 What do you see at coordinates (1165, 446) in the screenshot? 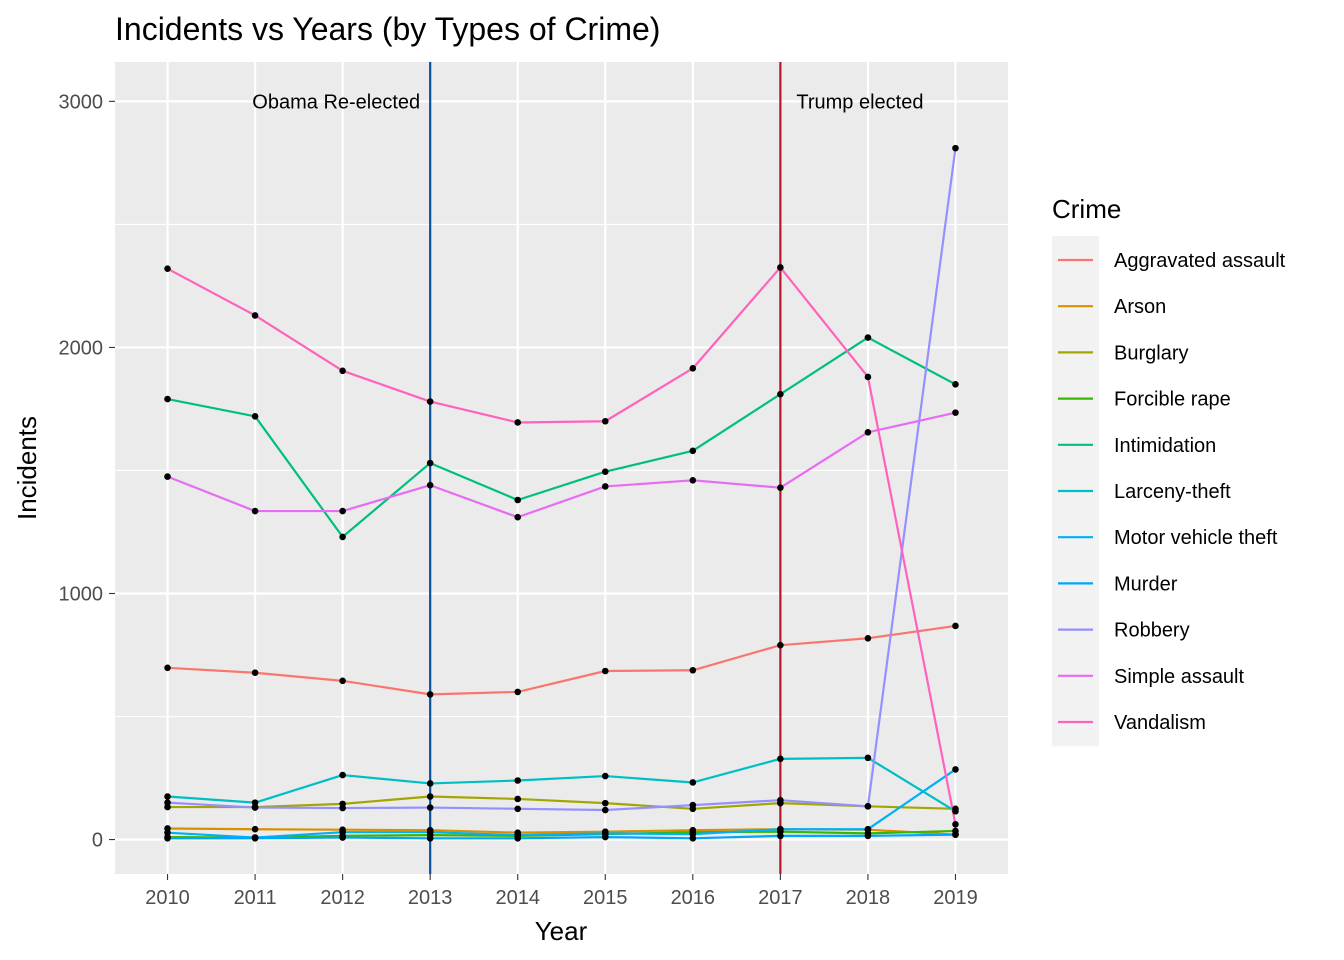
I see `legend-label: Intimidation` at bounding box center [1165, 446].